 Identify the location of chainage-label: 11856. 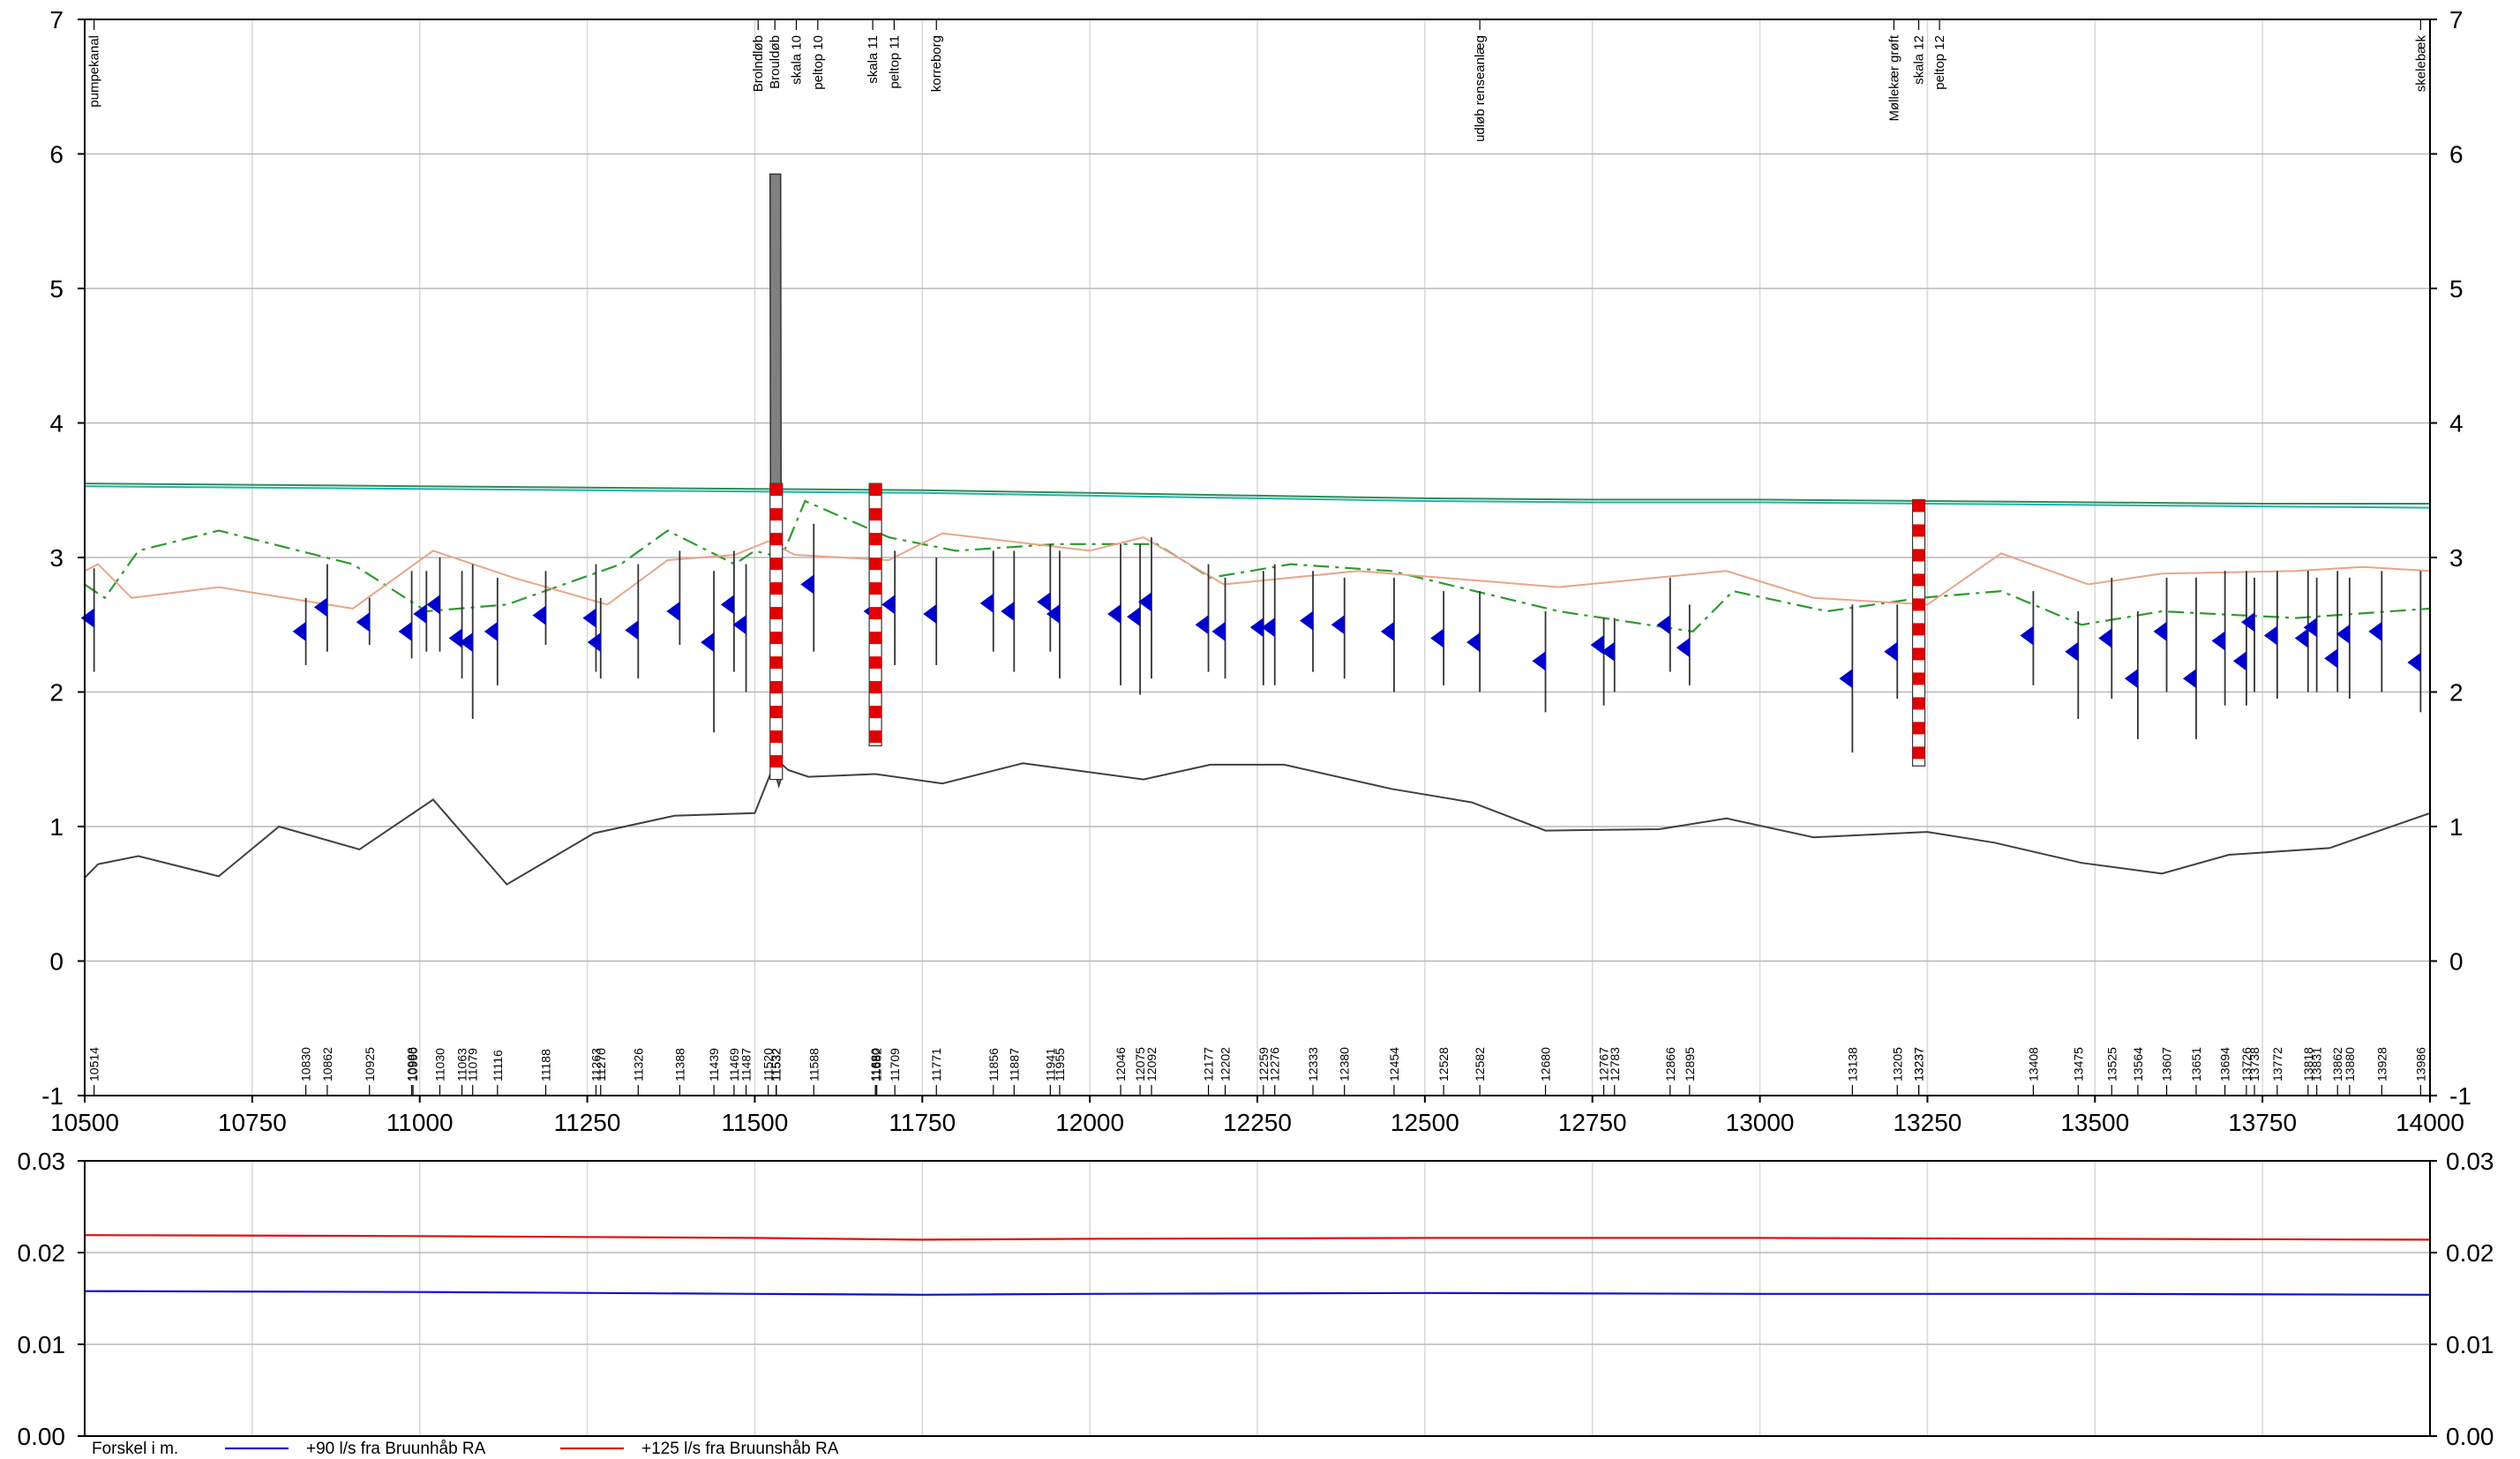
(993, 1064).